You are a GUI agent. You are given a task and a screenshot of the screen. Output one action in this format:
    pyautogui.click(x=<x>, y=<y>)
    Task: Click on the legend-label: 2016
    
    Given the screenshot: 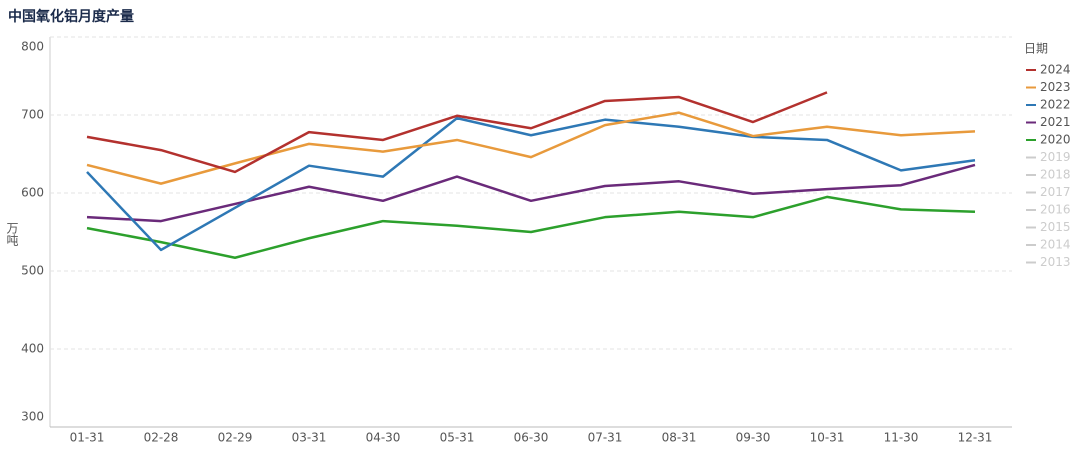 What is the action you would take?
    pyautogui.click(x=1055, y=210)
    